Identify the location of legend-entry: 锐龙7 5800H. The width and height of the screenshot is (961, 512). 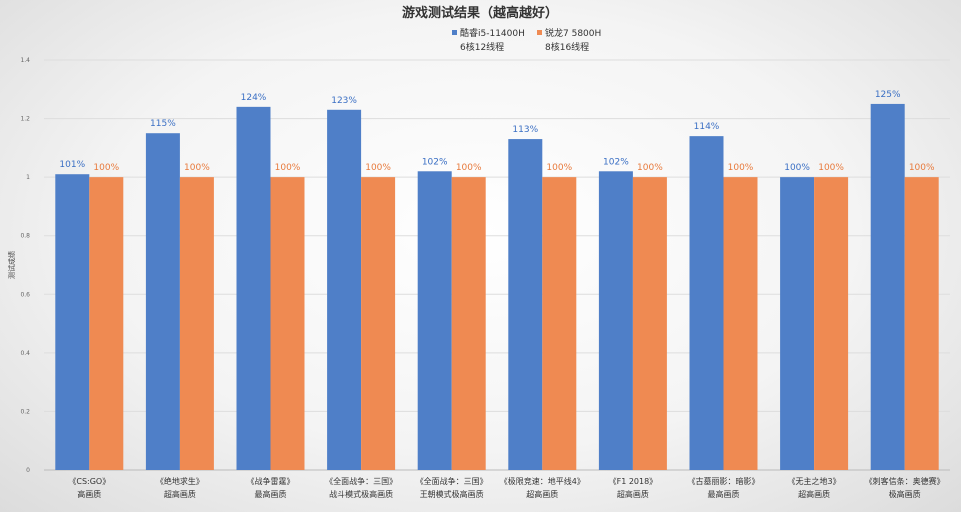
(573, 33).